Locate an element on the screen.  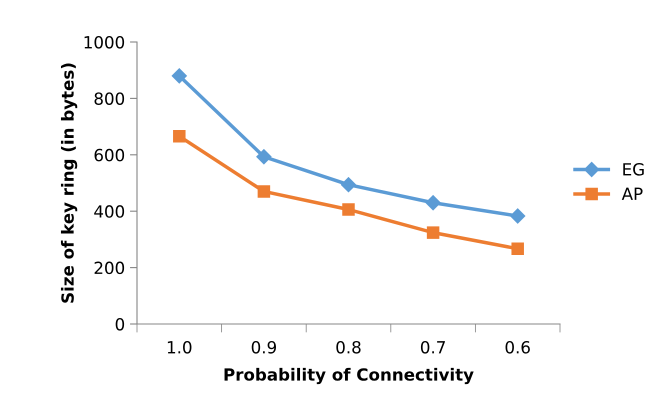
y-tick-label: 200 is located at coordinates (109, 268).